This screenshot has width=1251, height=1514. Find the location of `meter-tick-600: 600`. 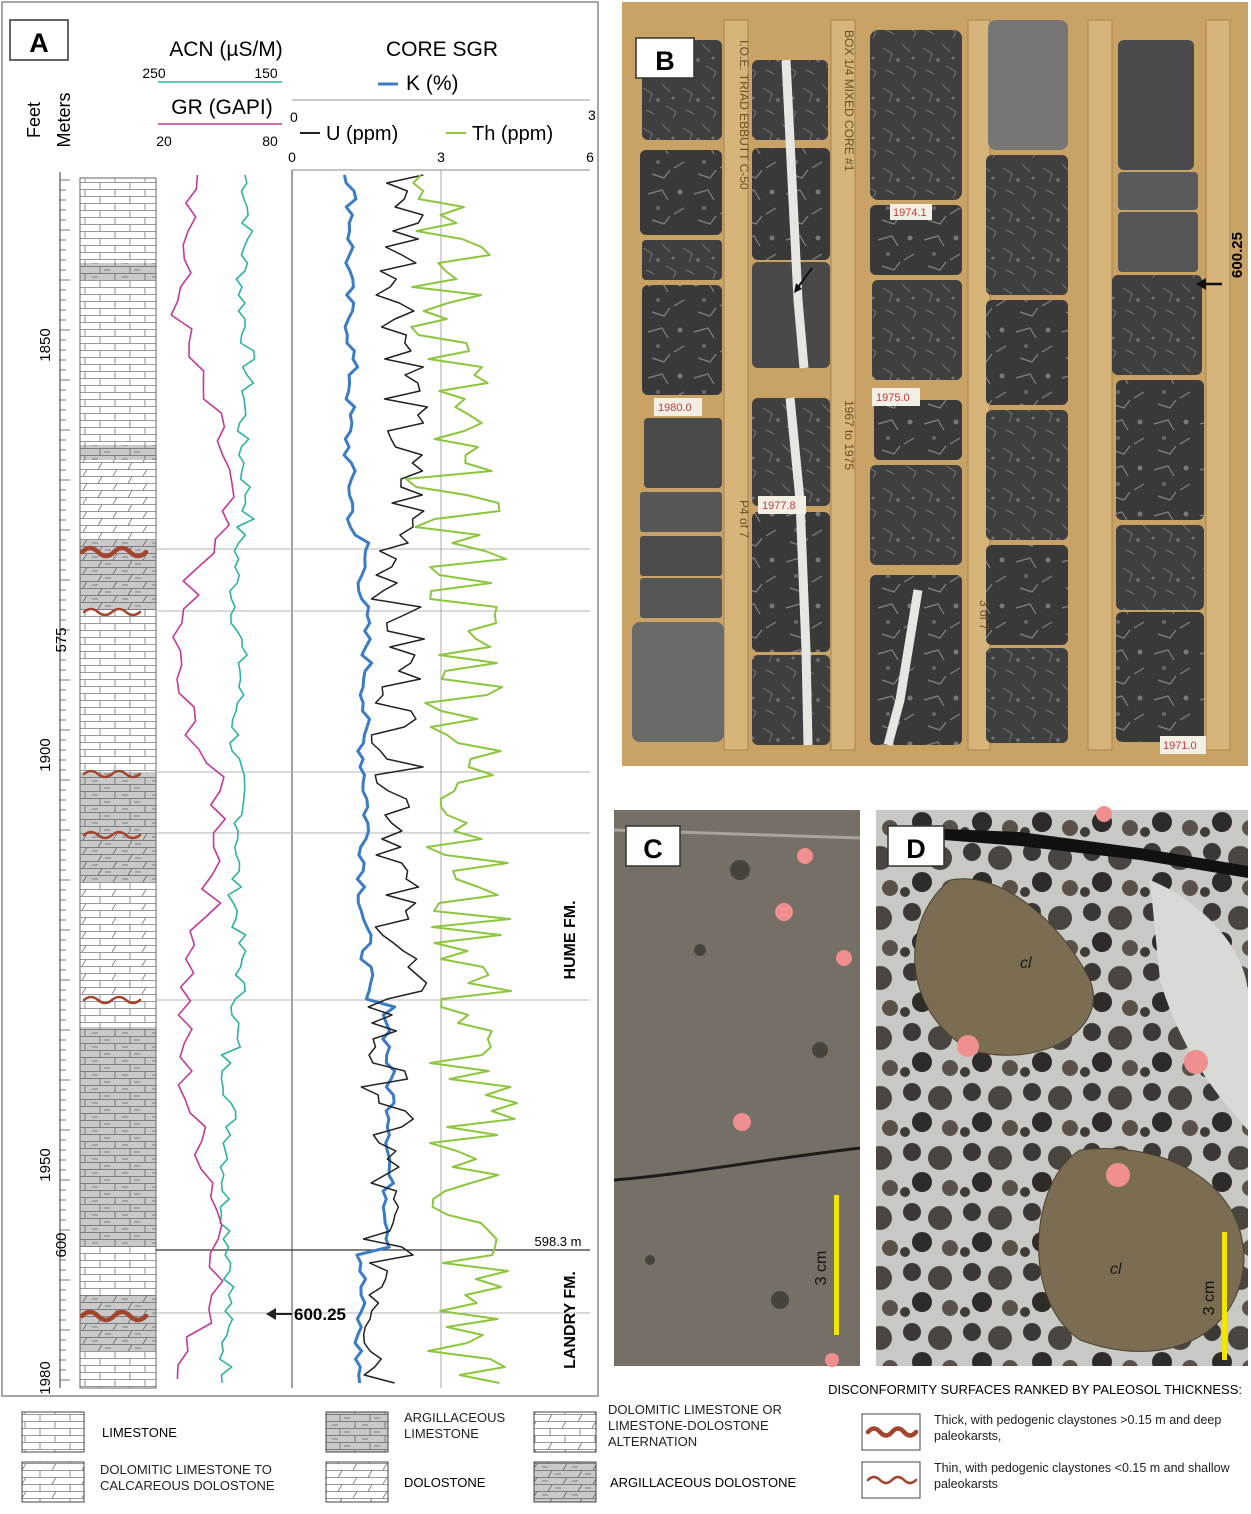

meter-tick-600: 600 is located at coordinates (61, 1244).